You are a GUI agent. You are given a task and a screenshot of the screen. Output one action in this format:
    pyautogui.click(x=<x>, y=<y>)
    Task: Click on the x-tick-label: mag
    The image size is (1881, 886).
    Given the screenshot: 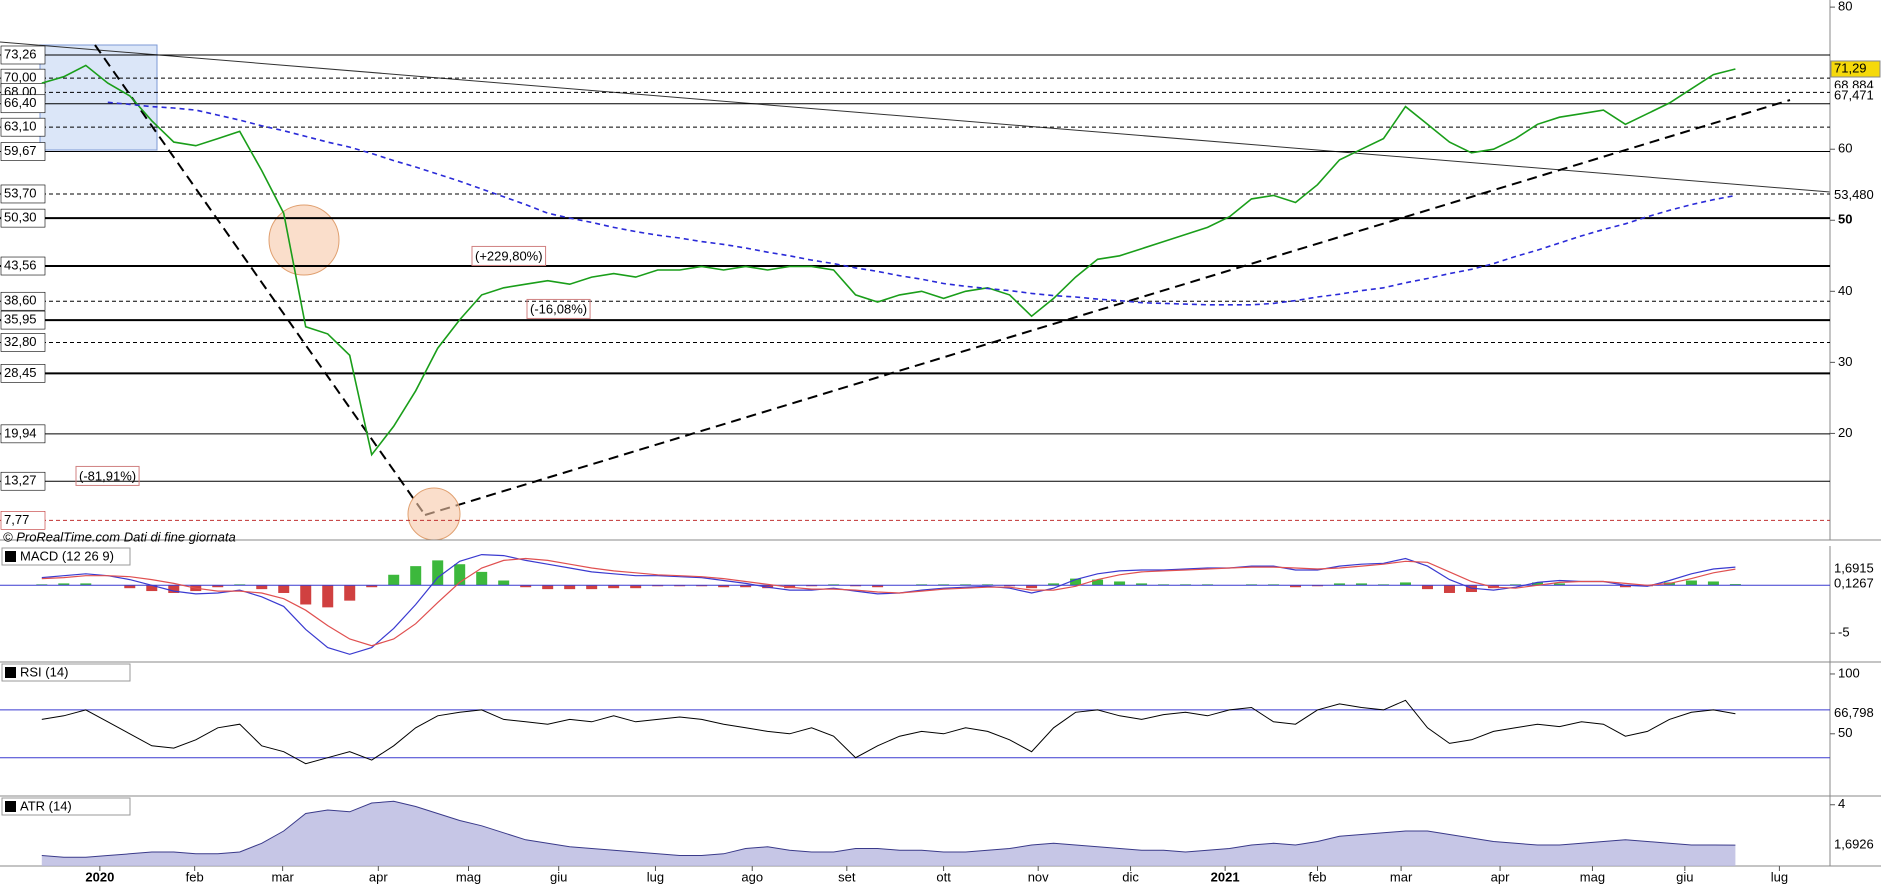 What is the action you would take?
    pyautogui.click(x=1592, y=876)
    